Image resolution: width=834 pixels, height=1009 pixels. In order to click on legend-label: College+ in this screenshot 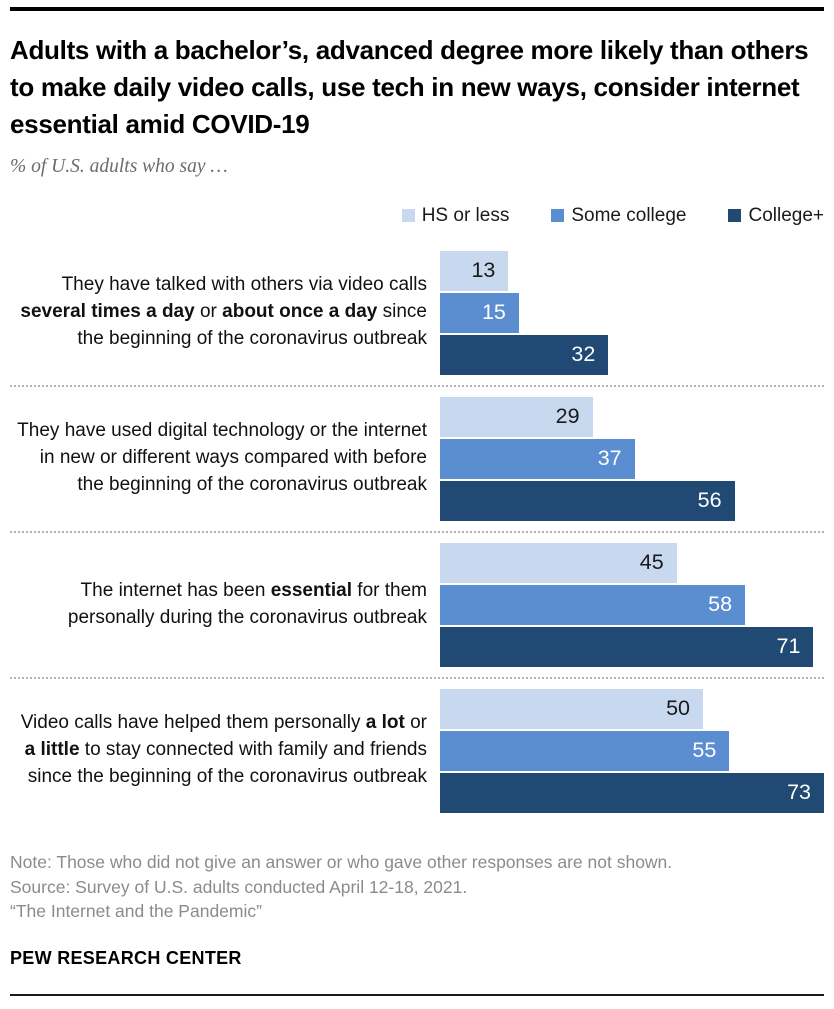, I will do `click(786, 215)`.